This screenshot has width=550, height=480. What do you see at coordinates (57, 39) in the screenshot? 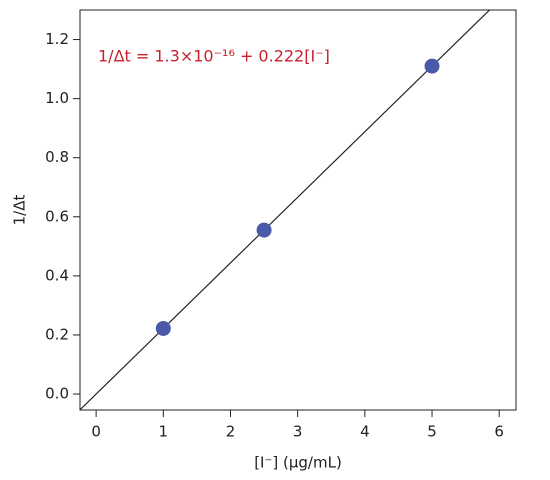
I see `y-tick-label: 1.2` at bounding box center [57, 39].